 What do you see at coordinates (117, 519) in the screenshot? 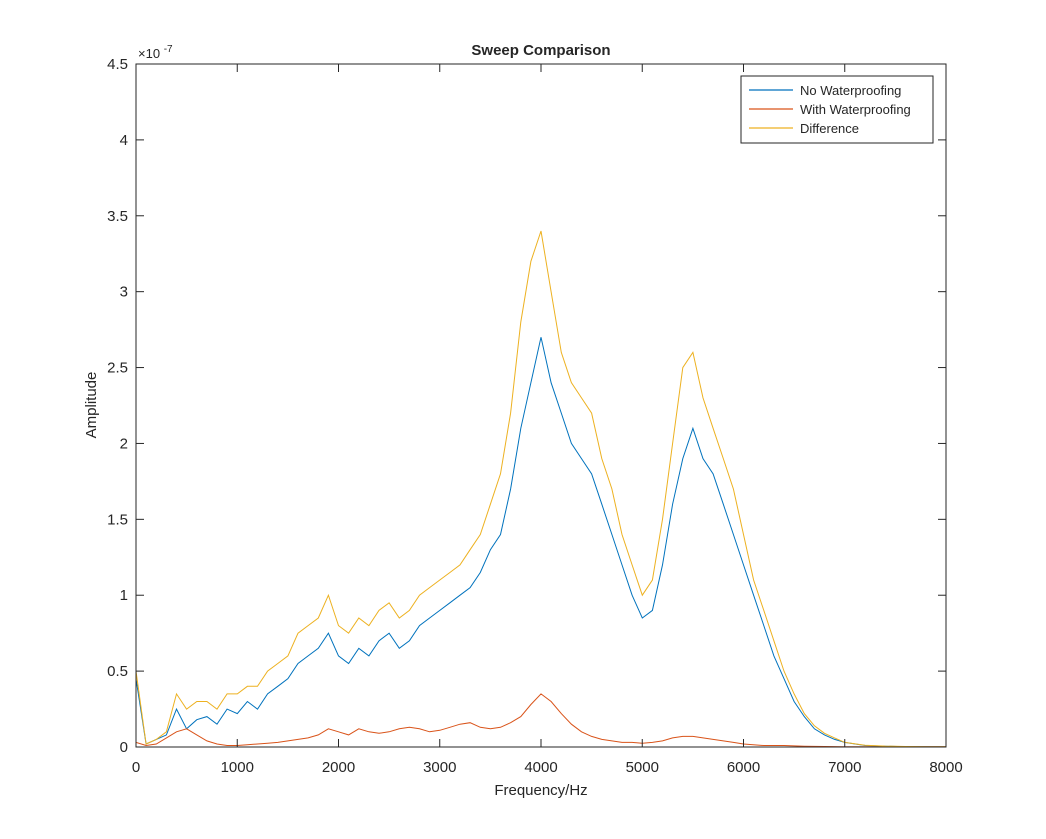
I see `y-tick-label: 1.5` at bounding box center [117, 519].